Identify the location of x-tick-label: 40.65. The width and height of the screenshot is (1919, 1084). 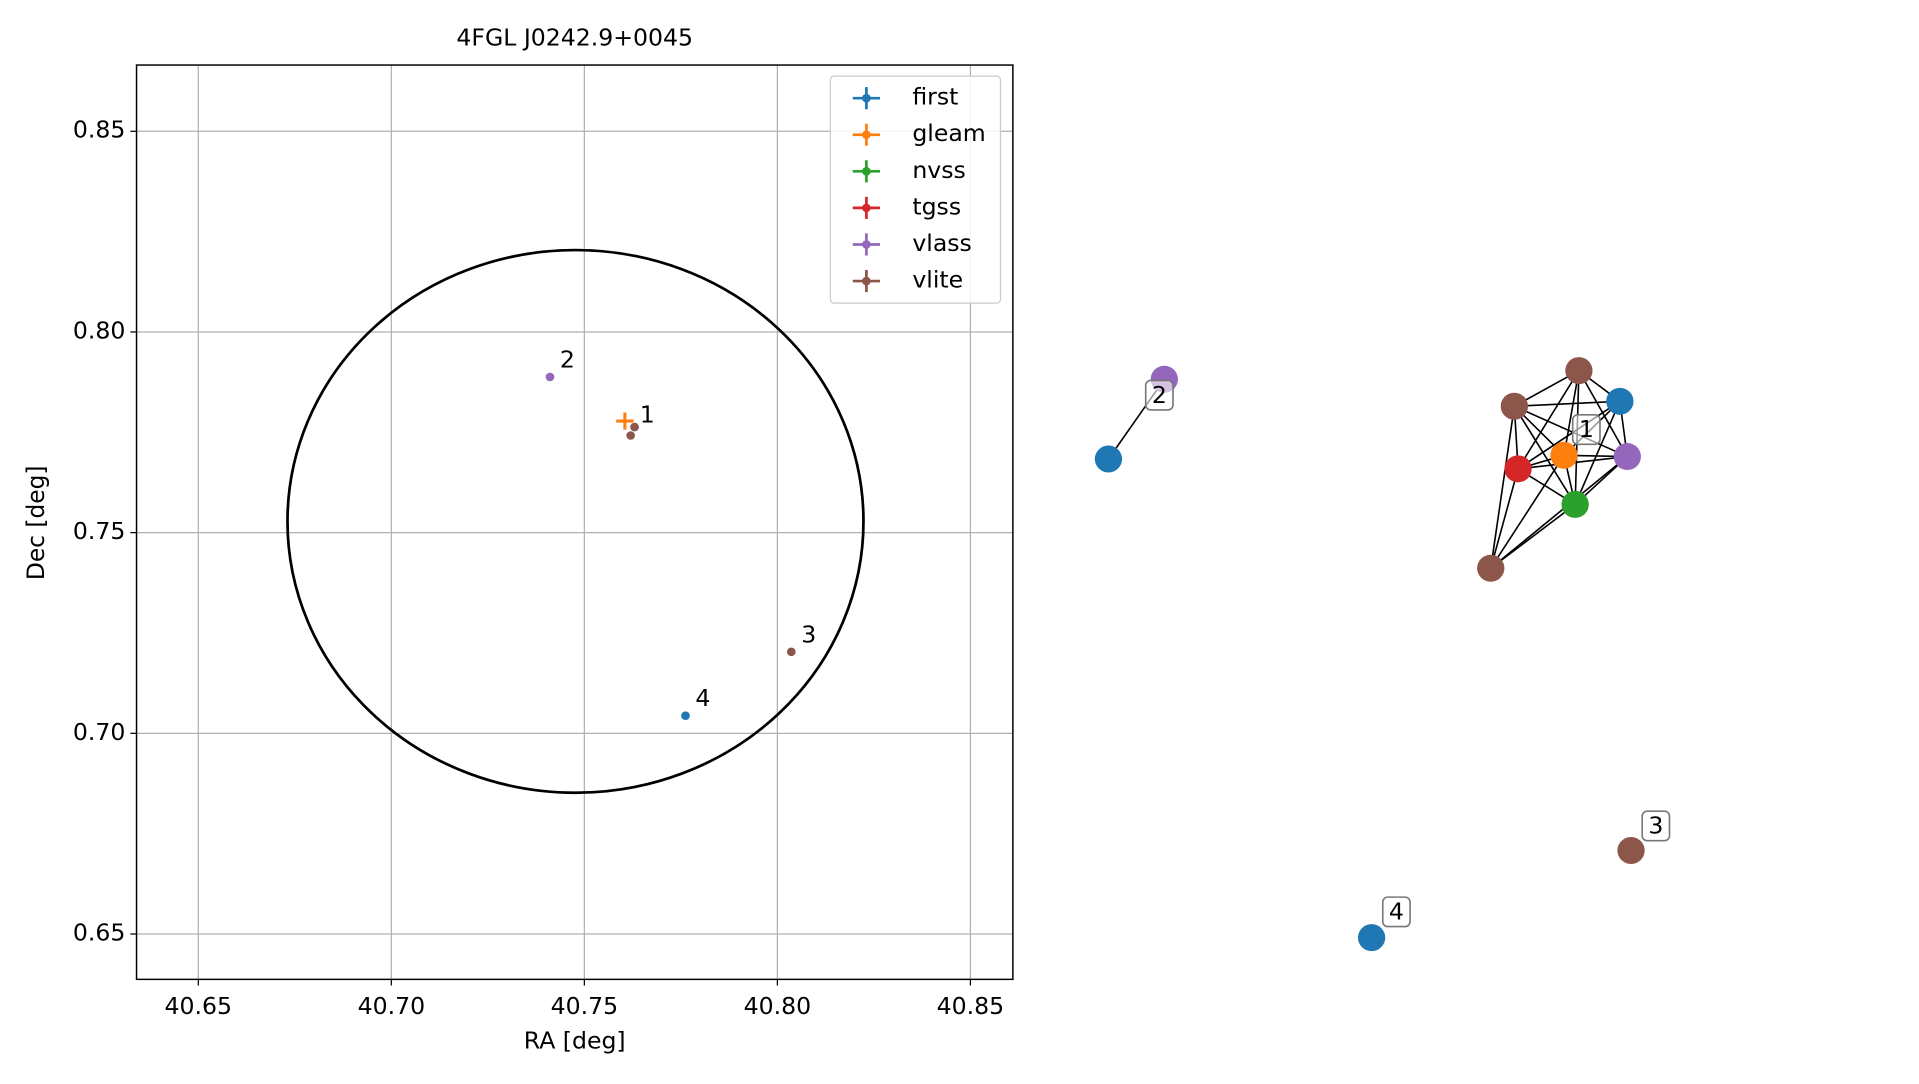
(198, 1006).